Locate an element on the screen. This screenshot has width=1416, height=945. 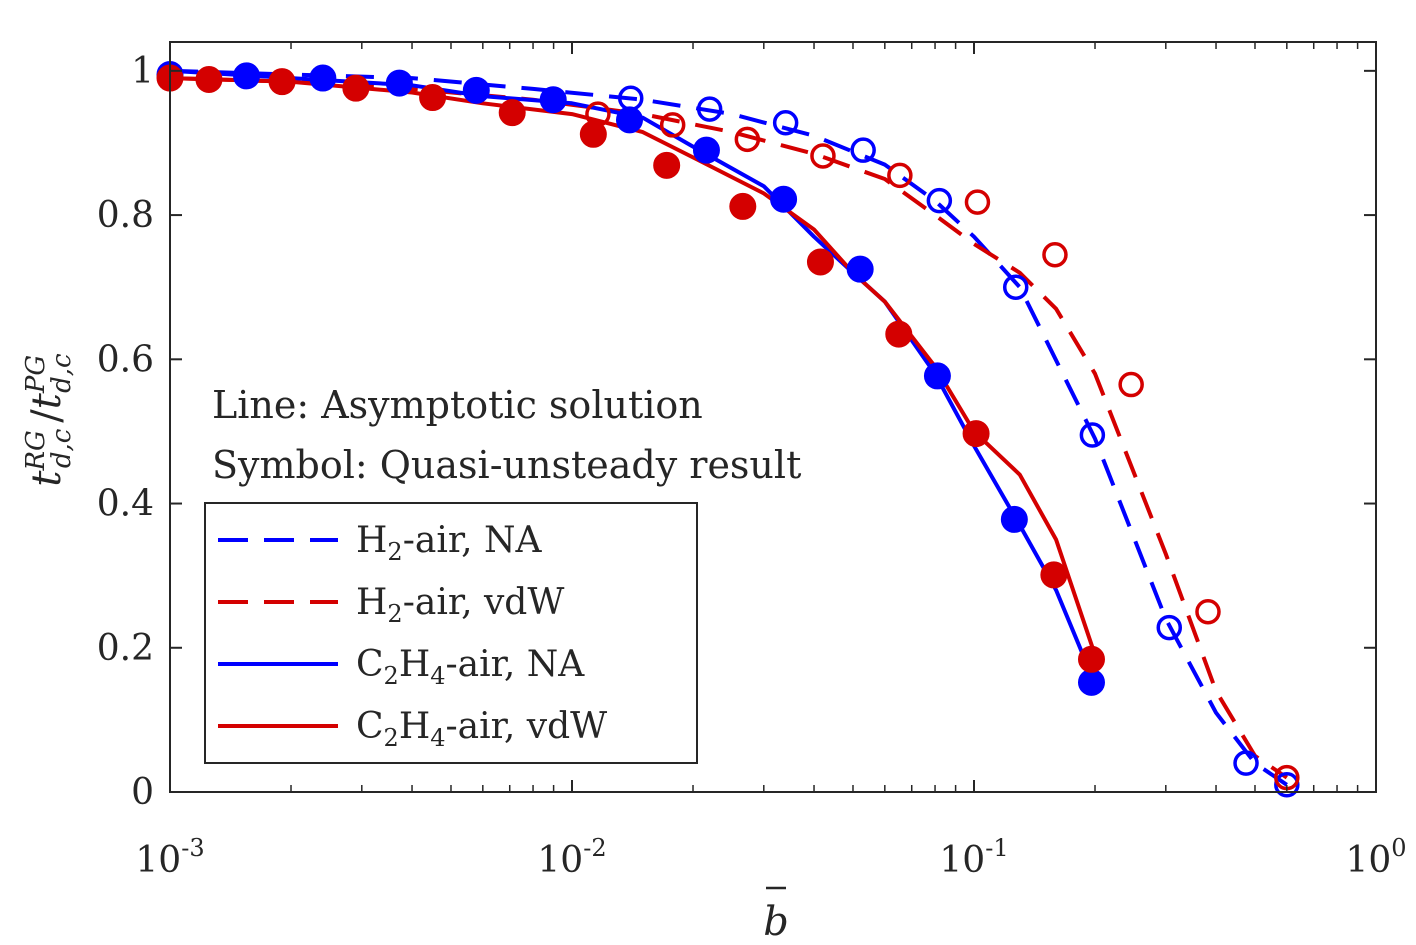
marker-s1-p3 is located at coordinates (823, 156).